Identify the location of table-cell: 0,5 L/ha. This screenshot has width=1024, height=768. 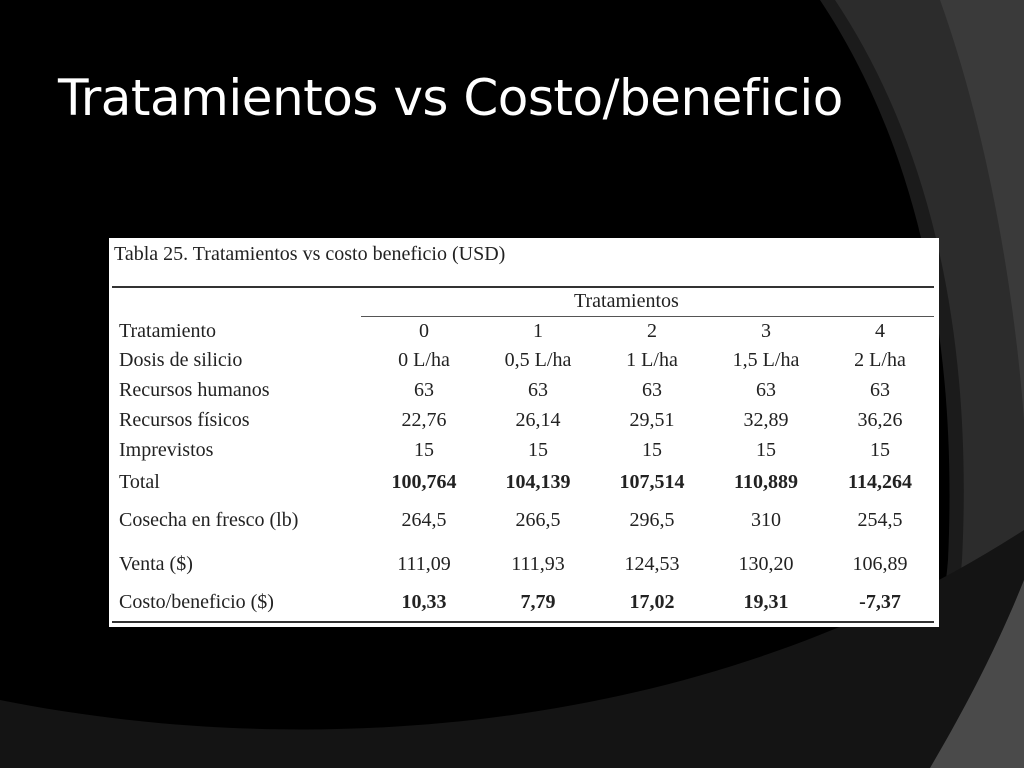
(538, 359).